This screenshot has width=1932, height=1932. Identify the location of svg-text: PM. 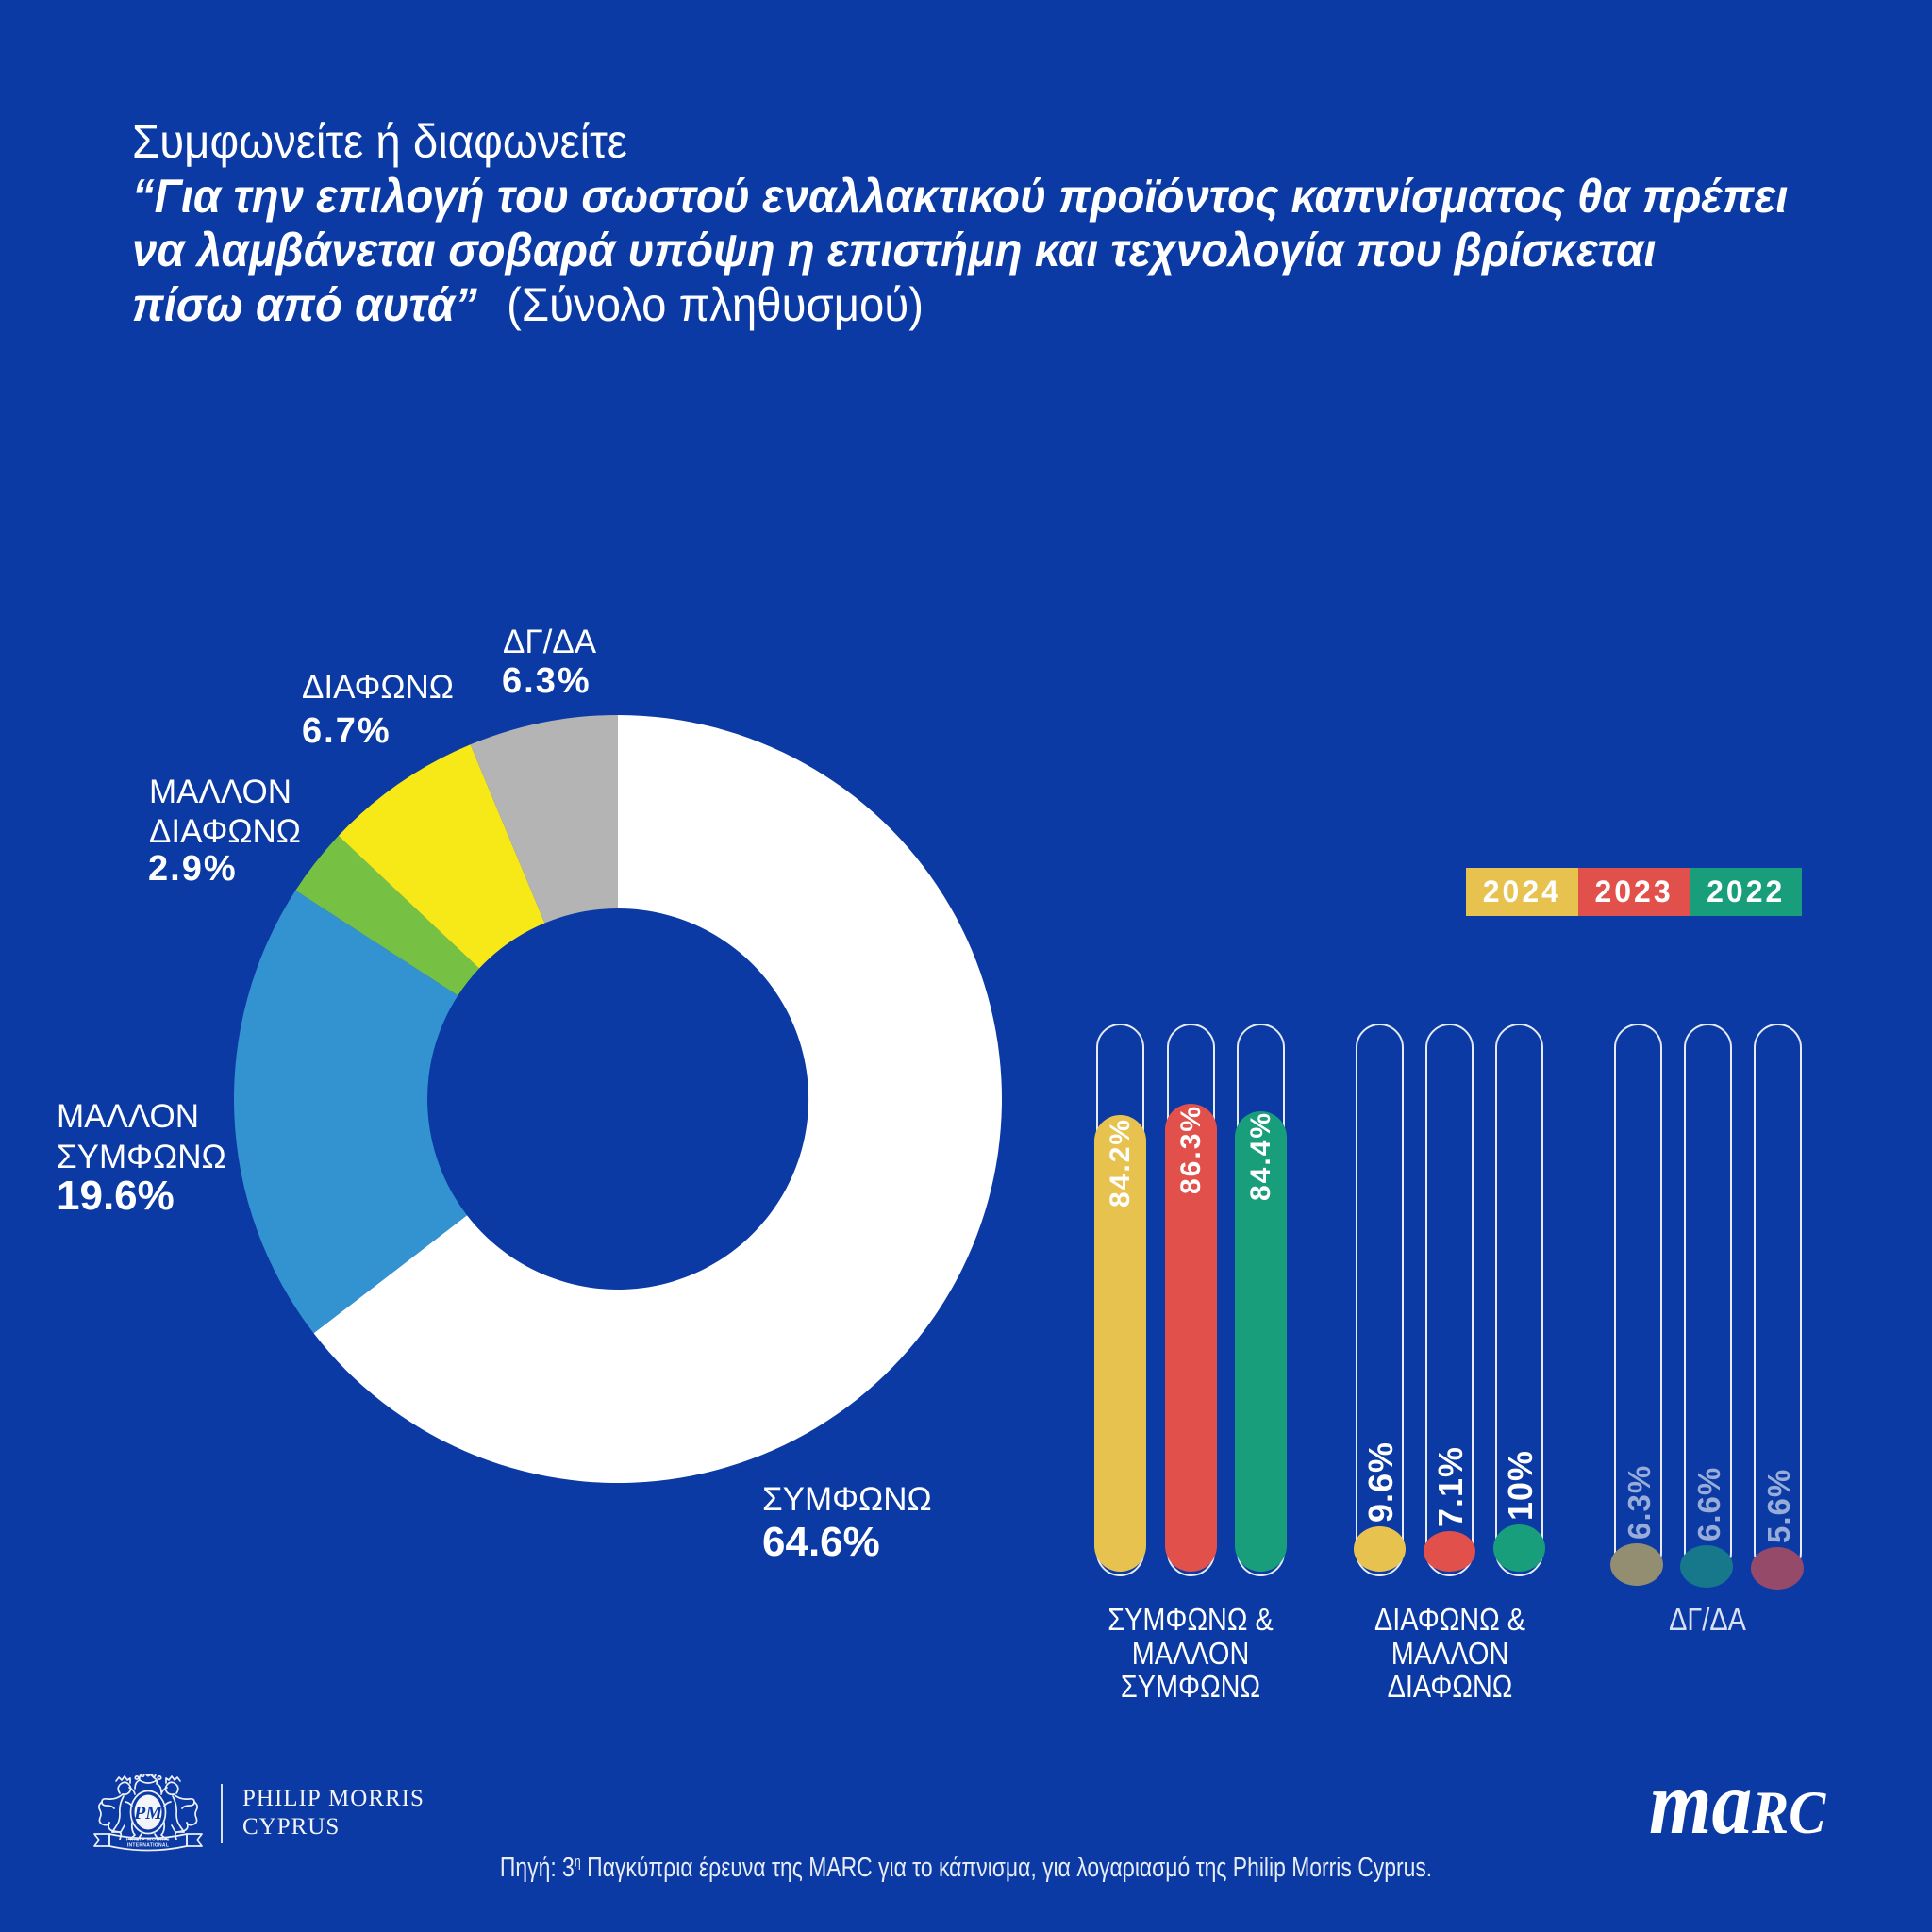
(148, 1814).